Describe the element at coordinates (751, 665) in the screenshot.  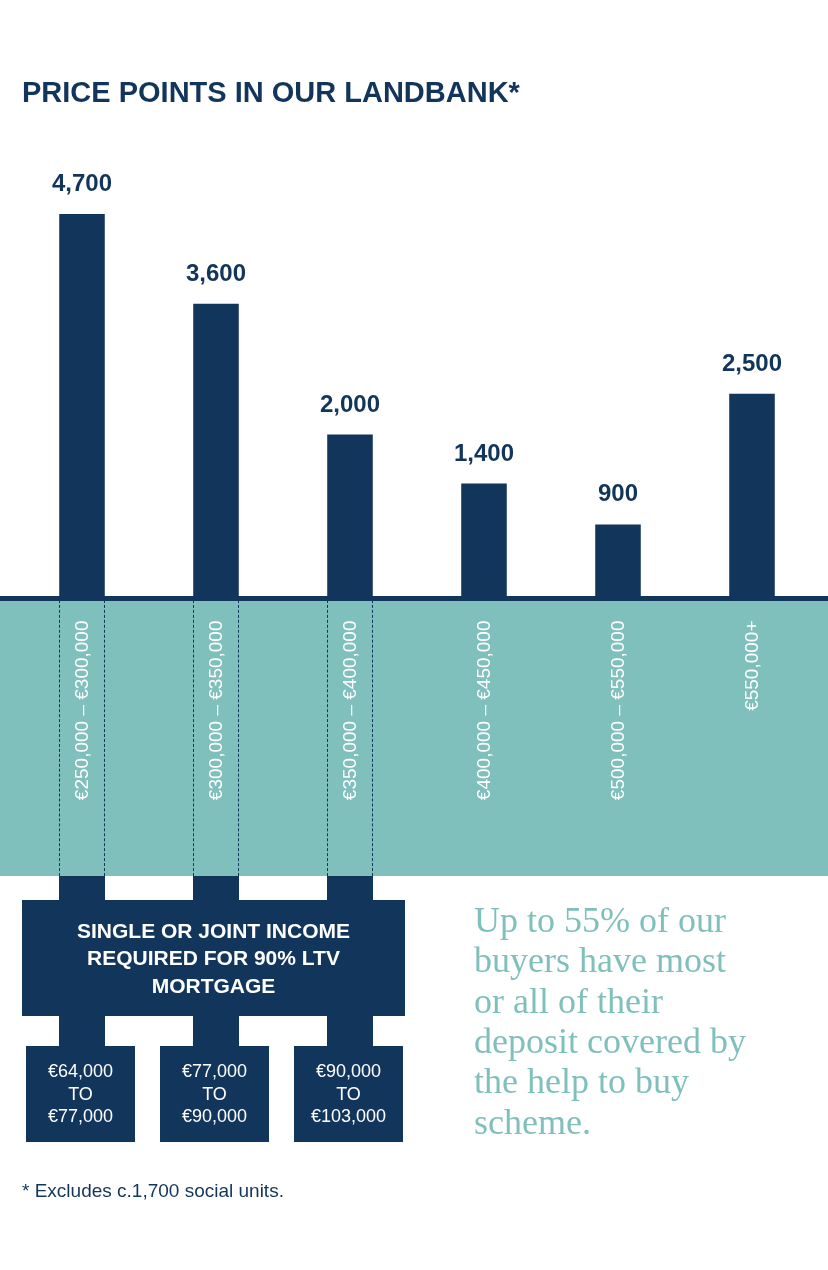
I see `x-tick-label: €550,000+` at that location.